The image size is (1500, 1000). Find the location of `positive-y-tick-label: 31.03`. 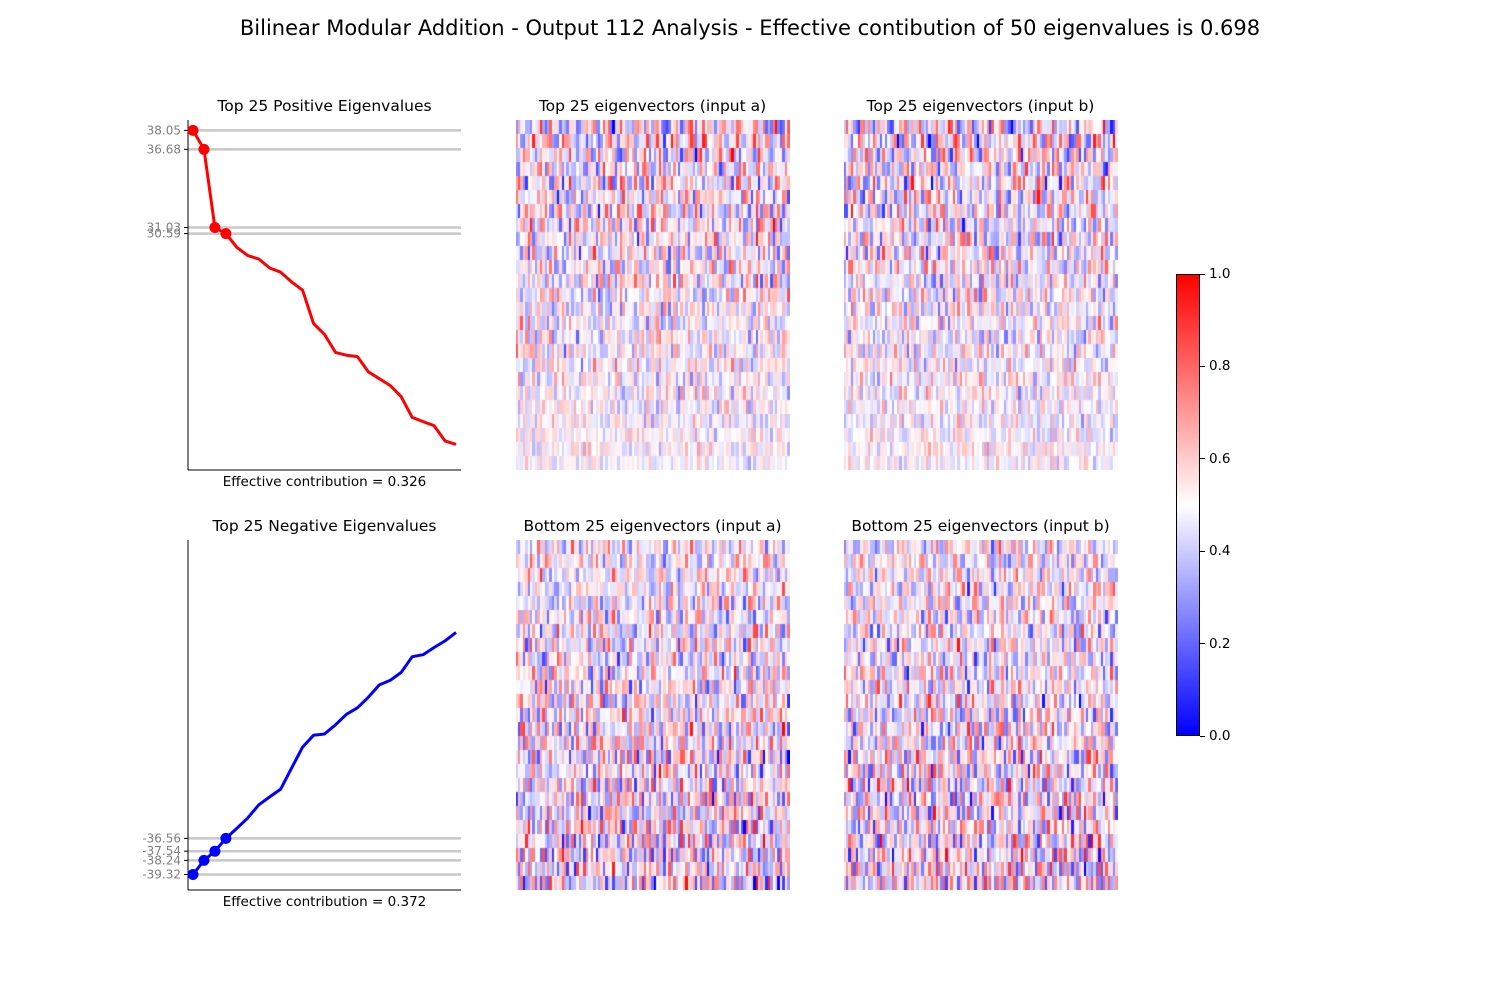

positive-y-tick-label: 31.03 is located at coordinates (164, 227).